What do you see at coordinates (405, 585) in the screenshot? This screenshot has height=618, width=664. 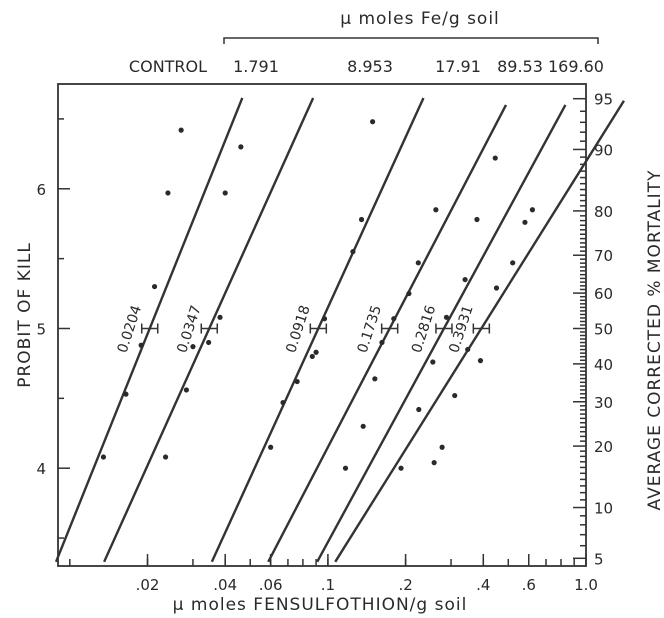 I see `x-tick-label: .2` at bounding box center [405, 585].